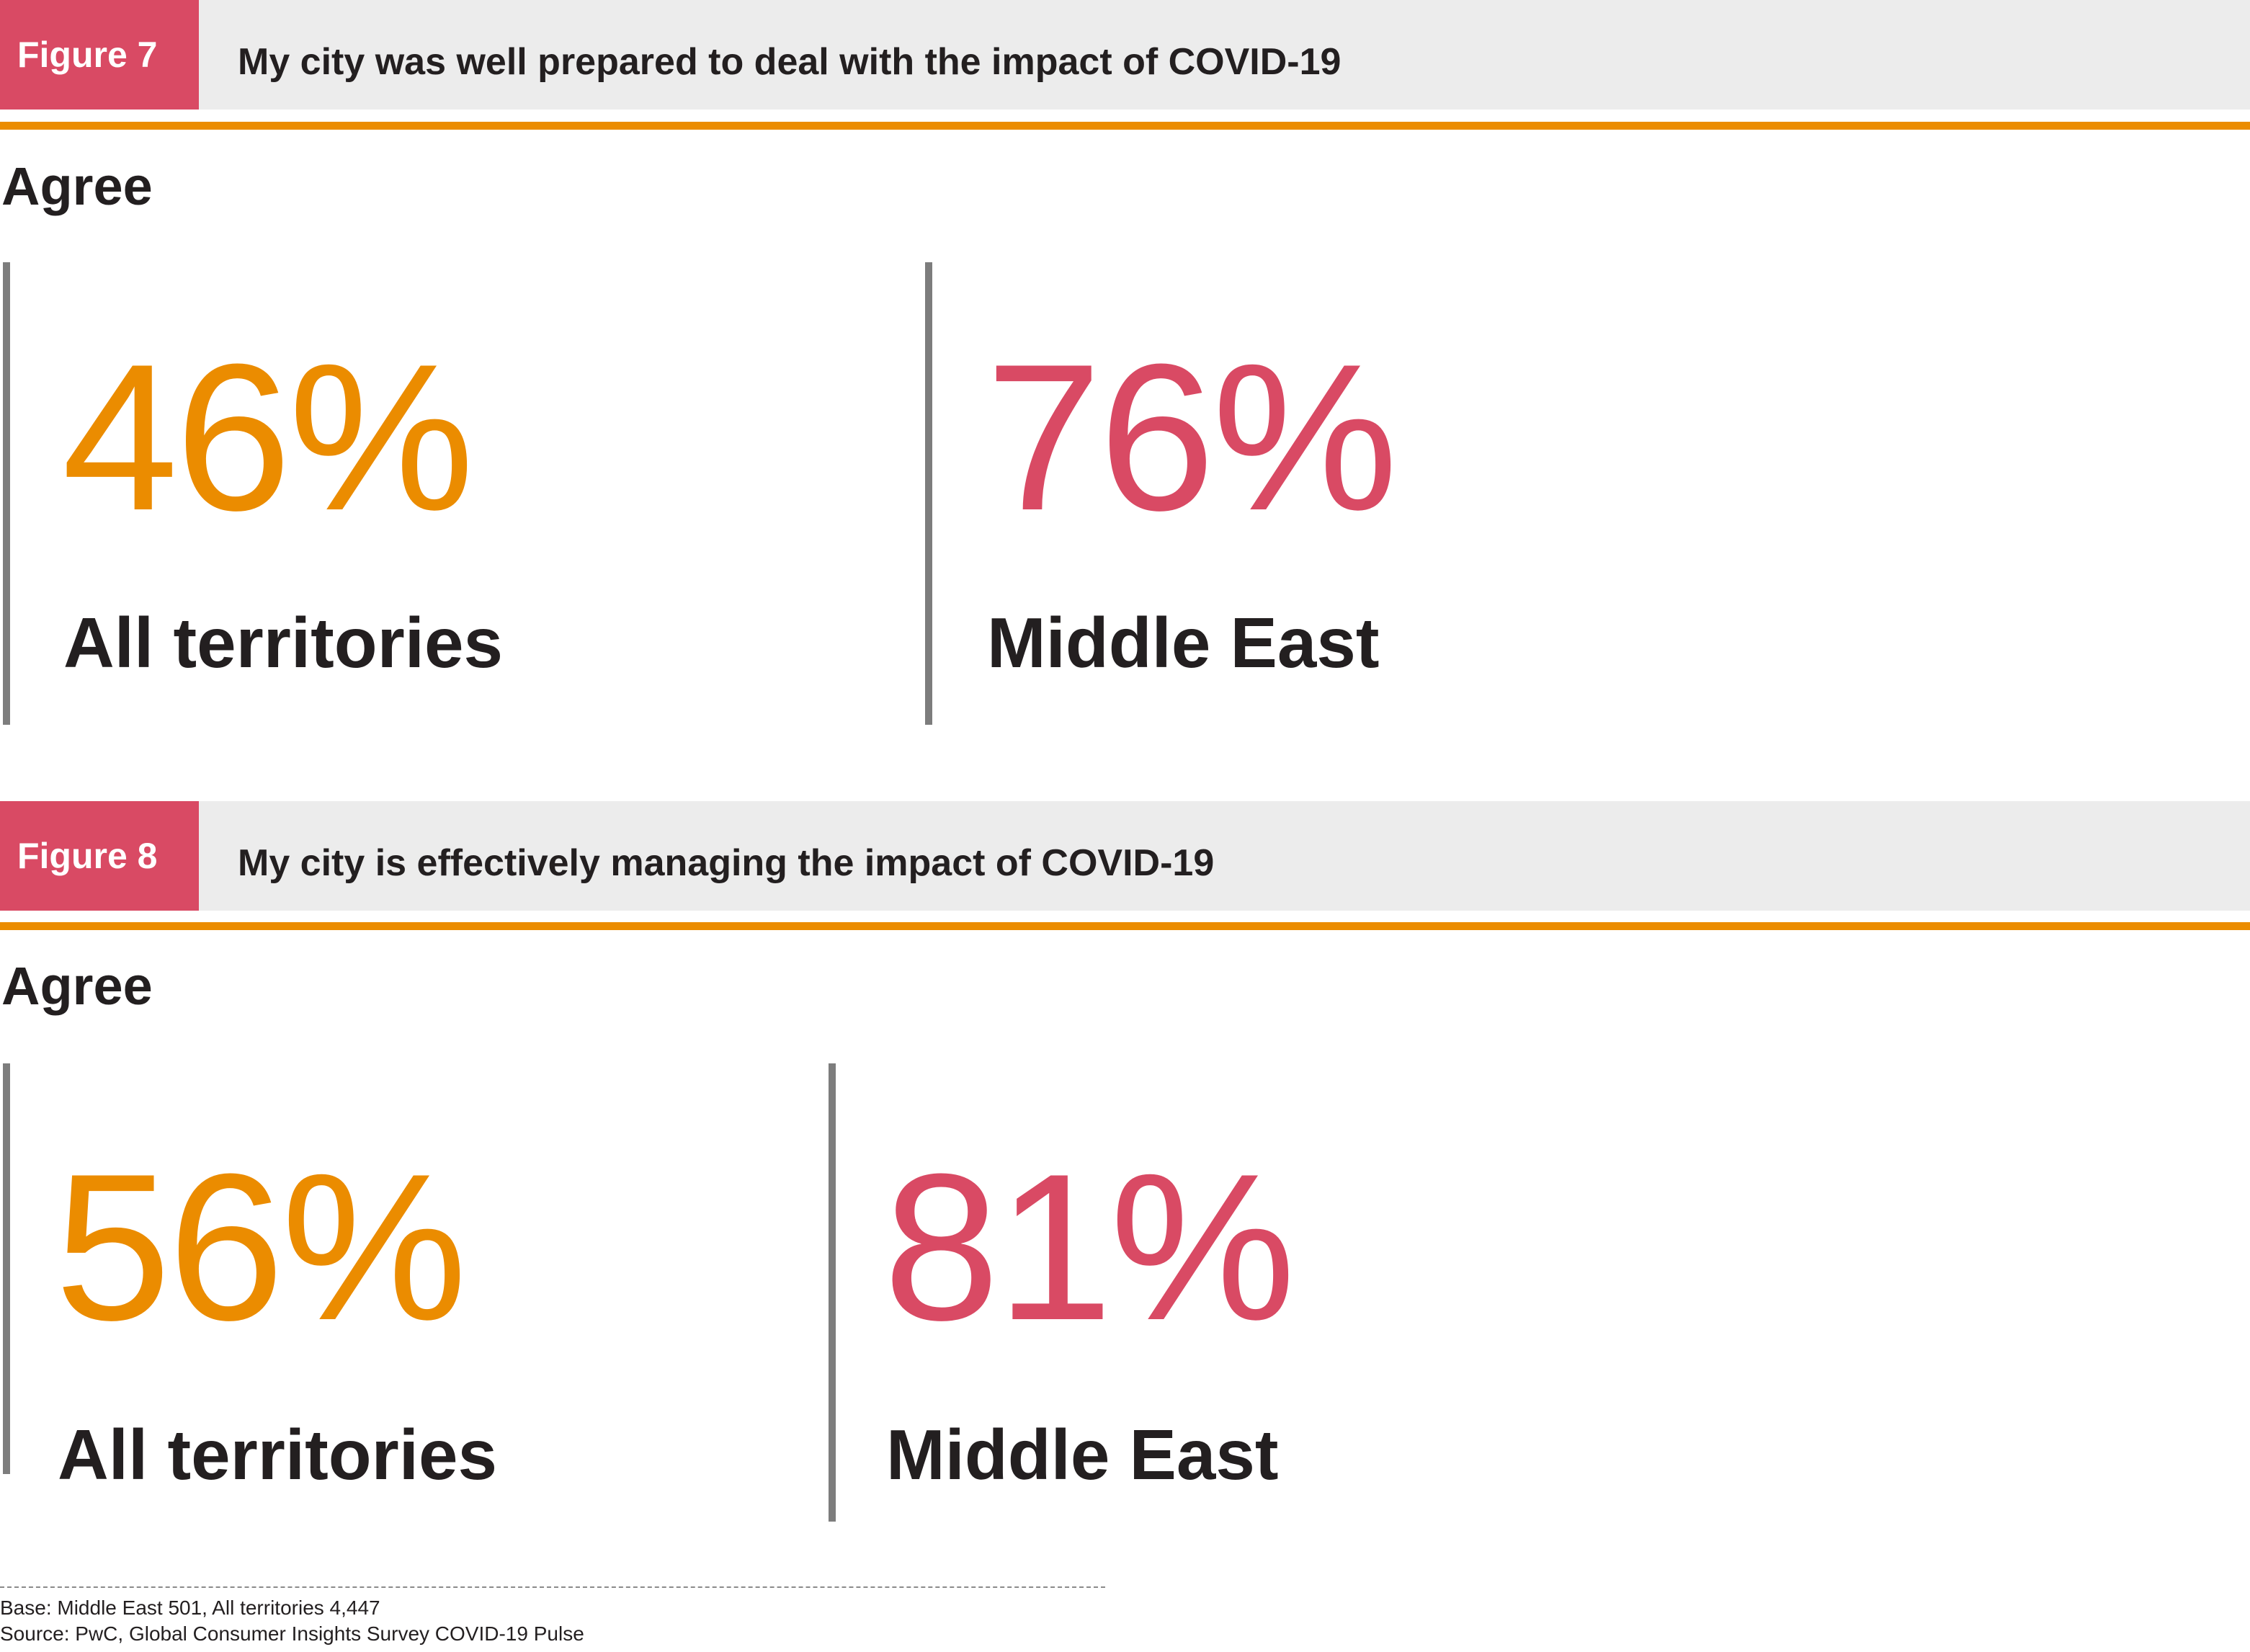  Describe the element at coordinates (1089, 1247) in the screenshot. I see `stat-value-middle-east: 81%` at that location.